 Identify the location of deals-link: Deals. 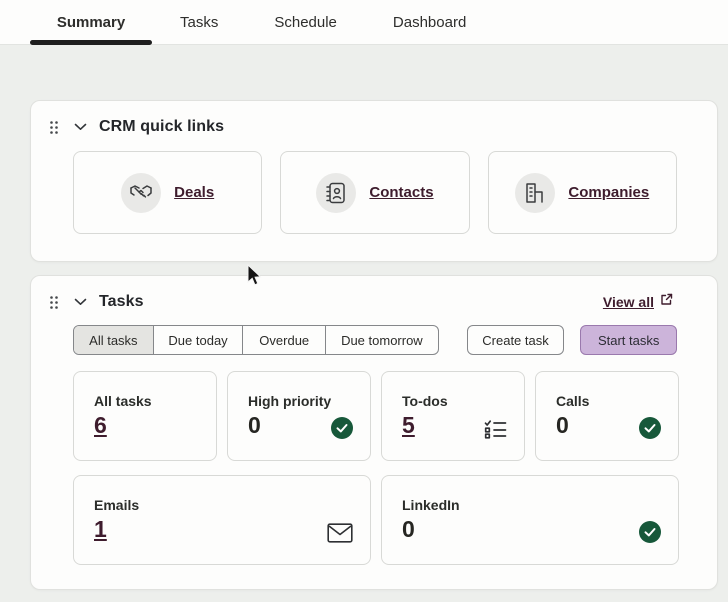
(194, 192).